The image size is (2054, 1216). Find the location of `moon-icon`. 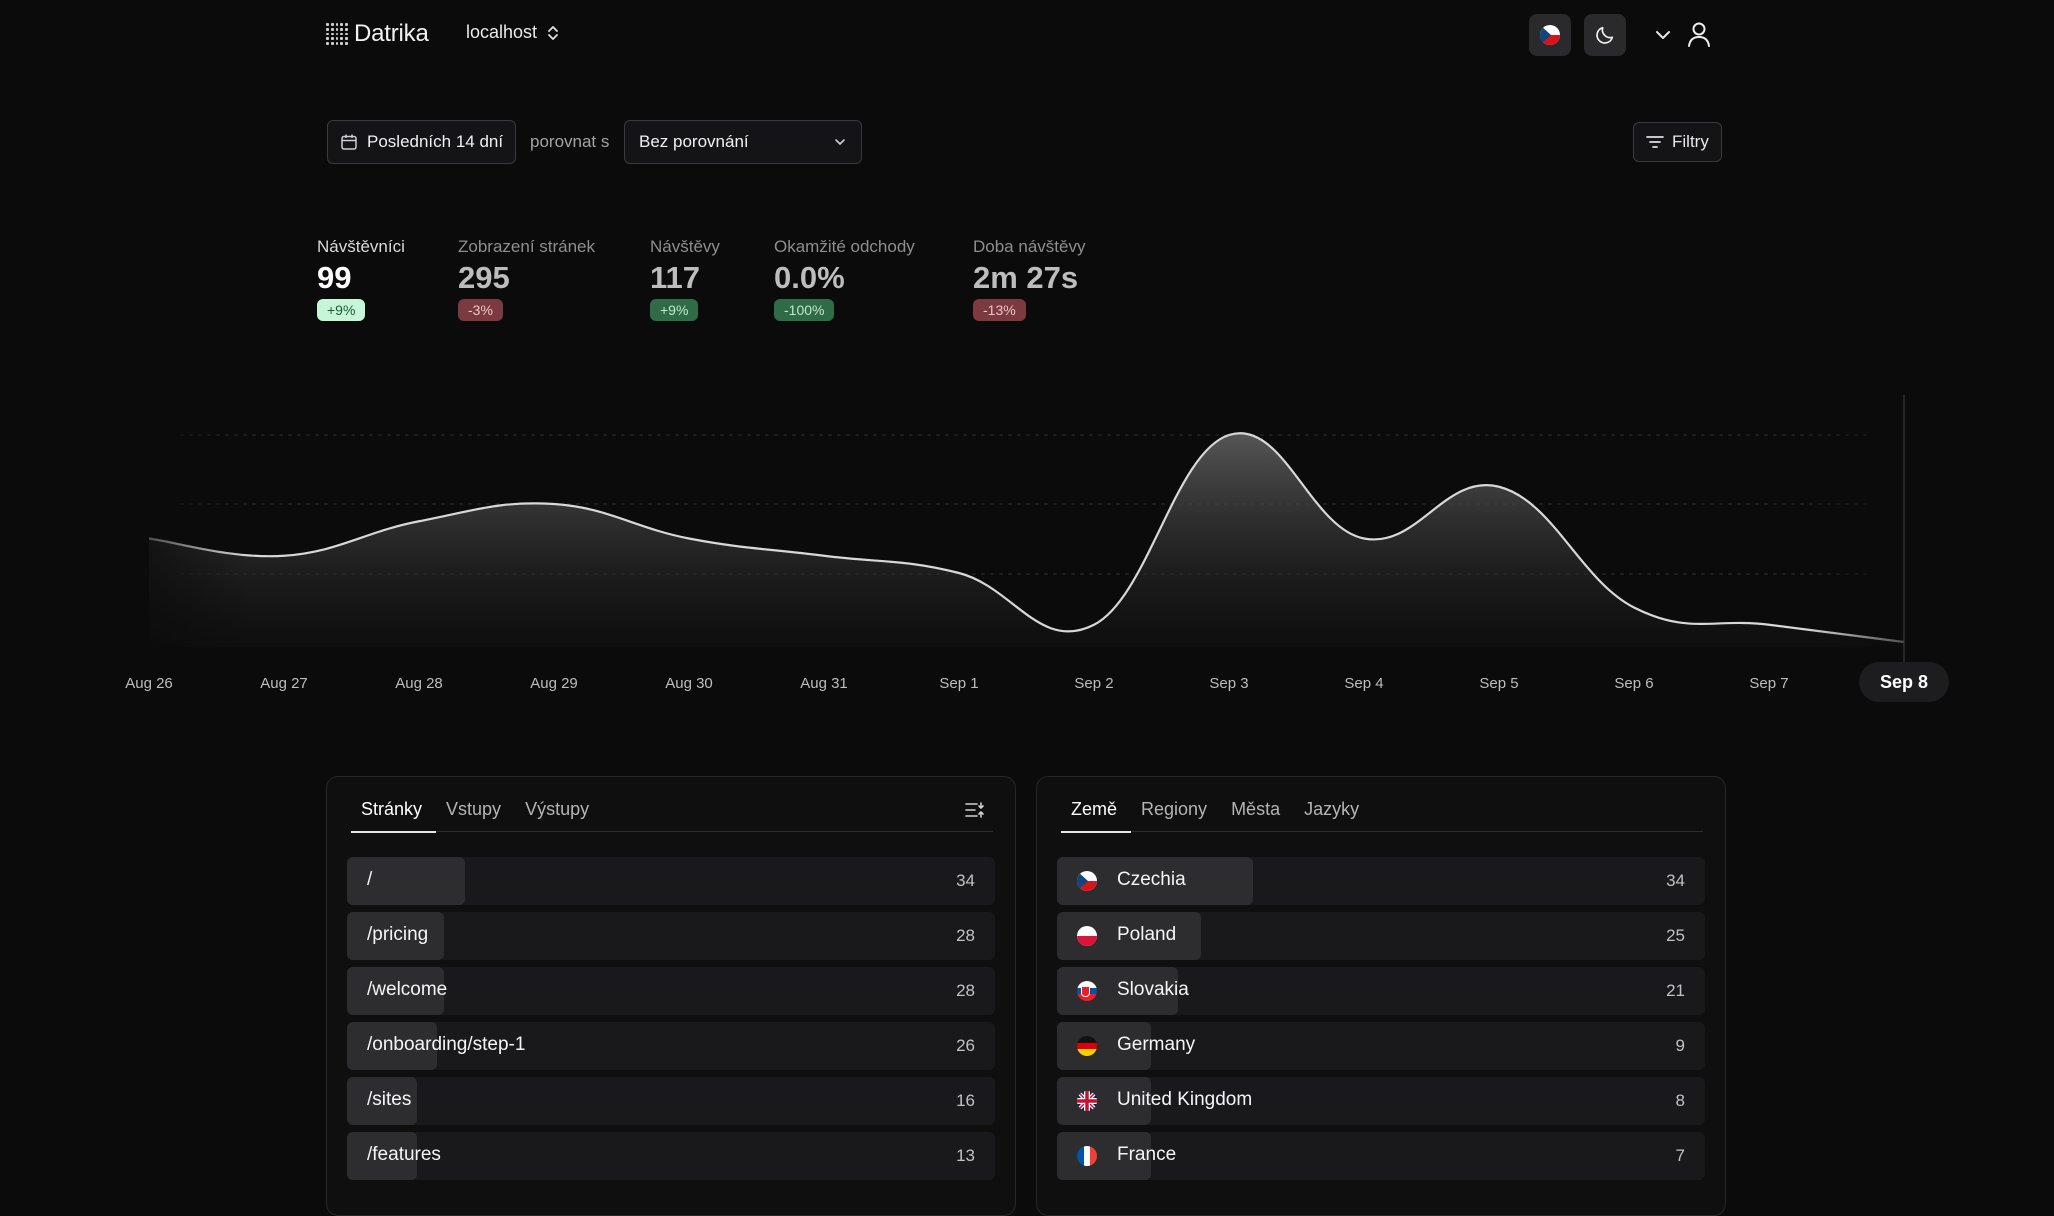

moon-icon is located at coordinates (1605, 35).